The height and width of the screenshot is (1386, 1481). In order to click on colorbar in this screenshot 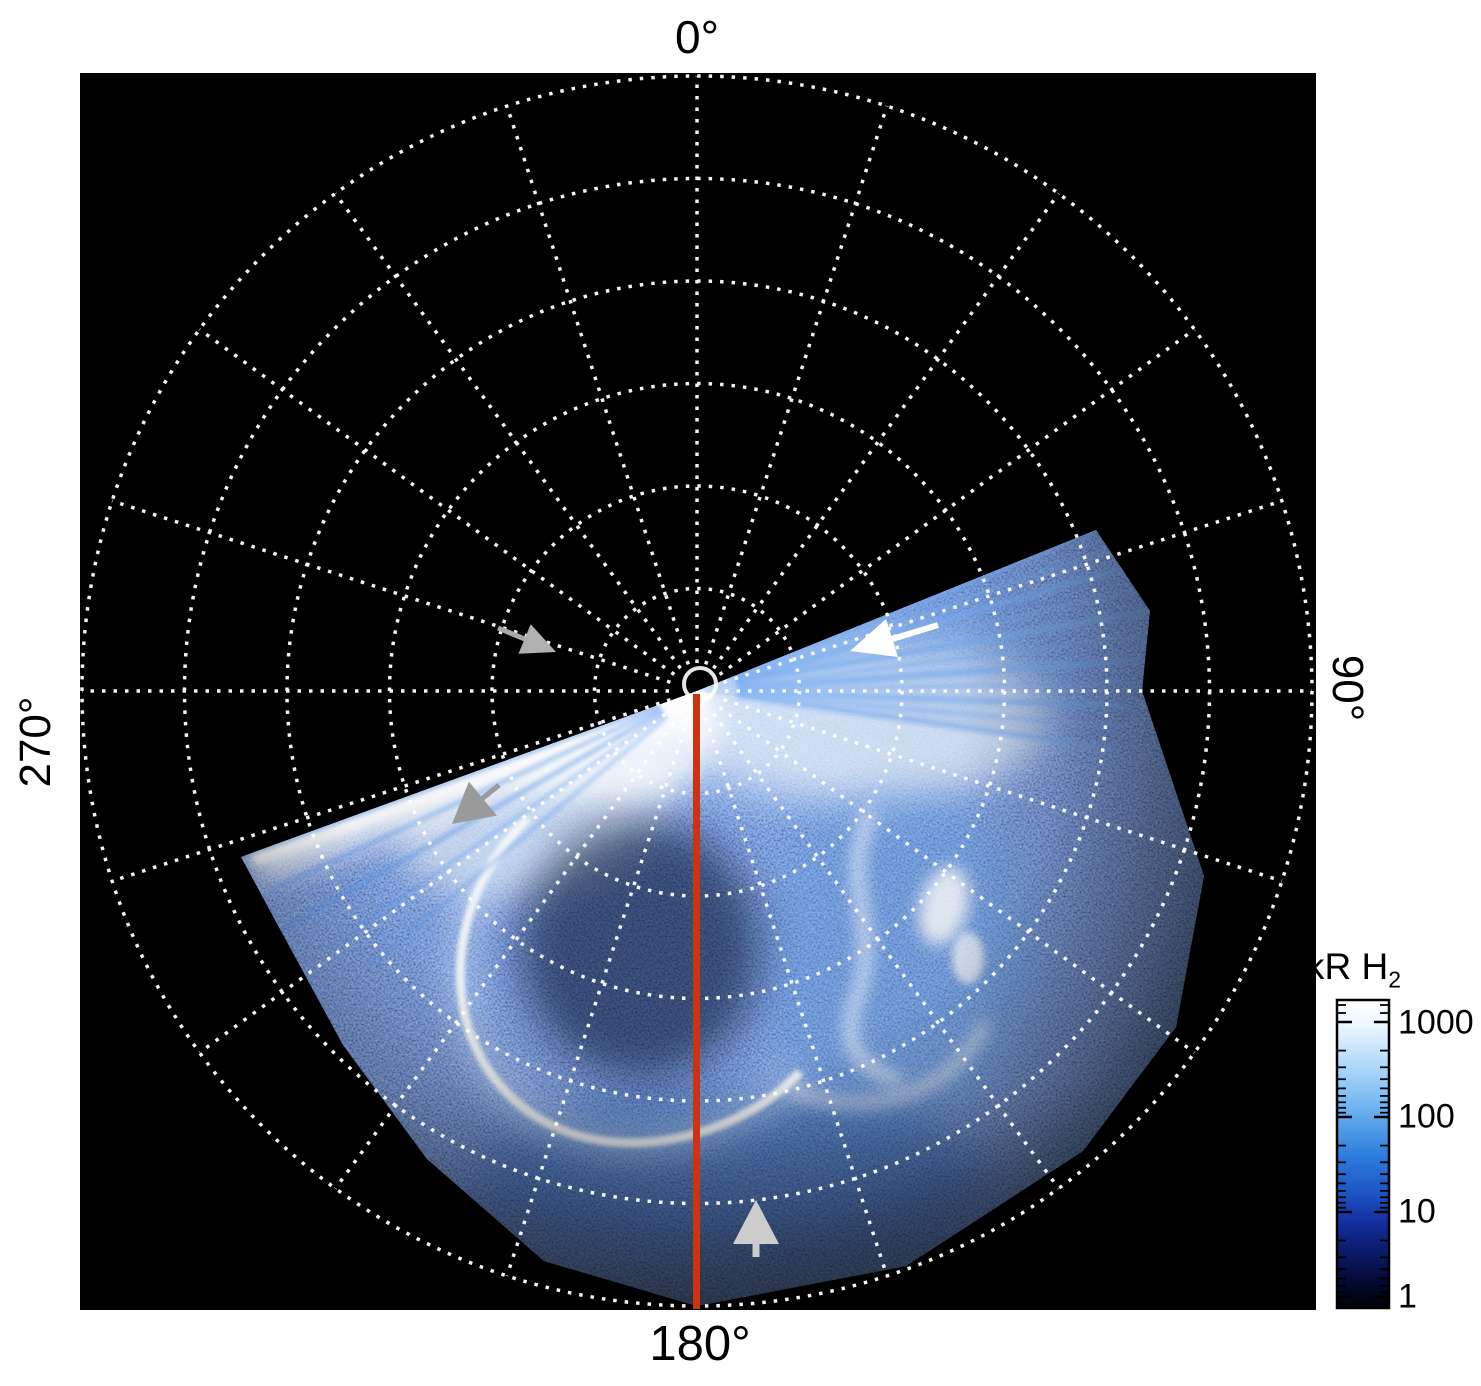, I will do `click(1363, 1154)`.